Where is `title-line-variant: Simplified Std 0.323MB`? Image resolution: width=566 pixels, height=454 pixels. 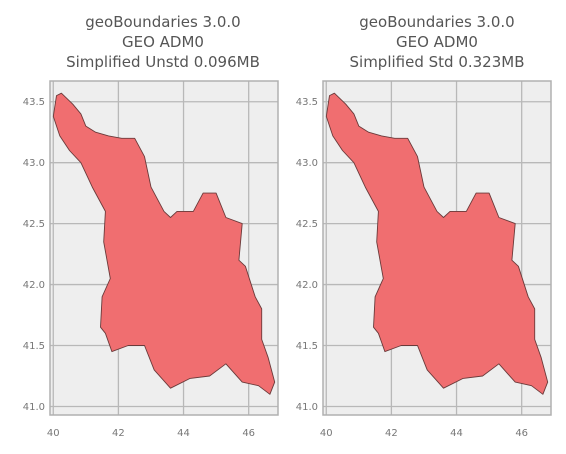
title-line-variant: Simplified Std 0.323MB is located at coordinates (437, 62).